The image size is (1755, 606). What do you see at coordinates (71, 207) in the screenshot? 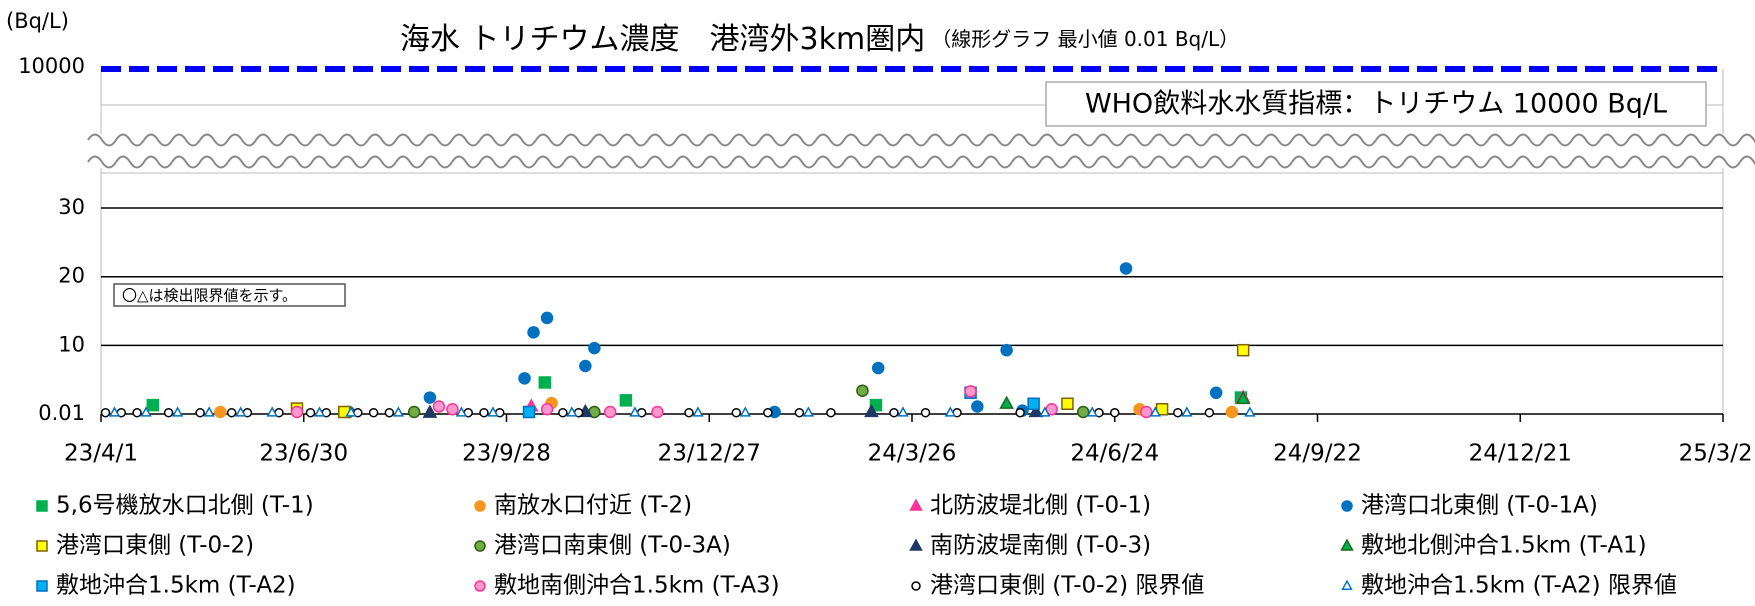
I see `y-tick-label: 30` at bounding box center [71, 207].